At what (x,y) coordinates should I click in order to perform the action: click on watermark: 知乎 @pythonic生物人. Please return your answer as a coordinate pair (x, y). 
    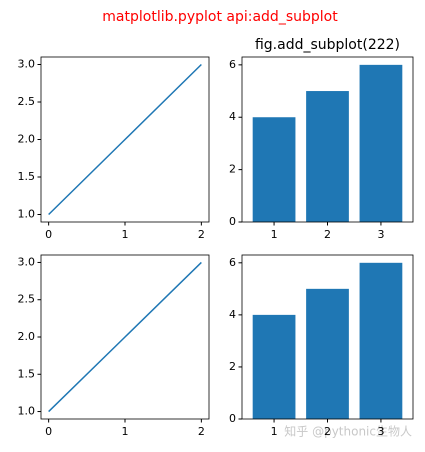
    Looking at the image, I should click on (348, 432).